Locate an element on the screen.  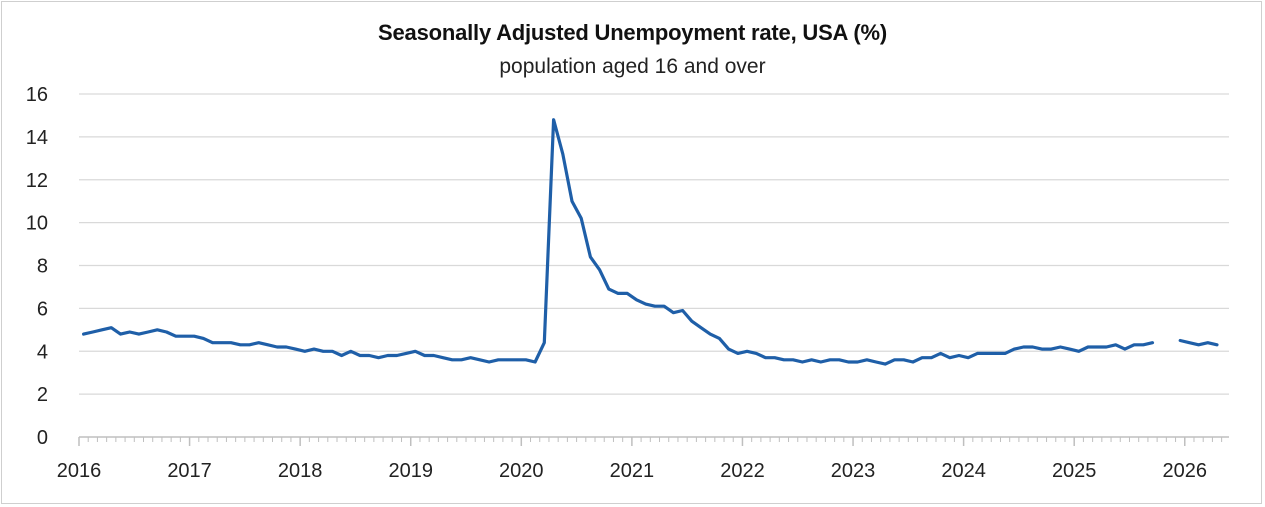
y-tick-label: 4 is located at coordinates (42, 352).